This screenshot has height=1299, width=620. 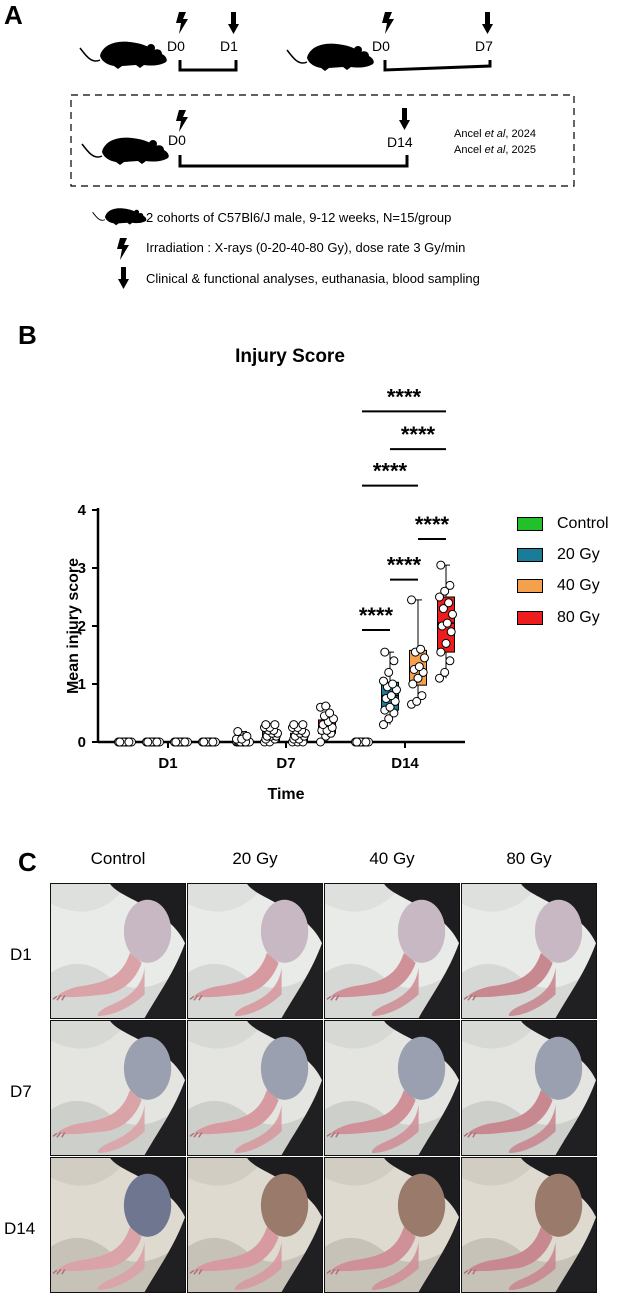 I want to click on x-tick-label: D1, so click(x=167, y=763).